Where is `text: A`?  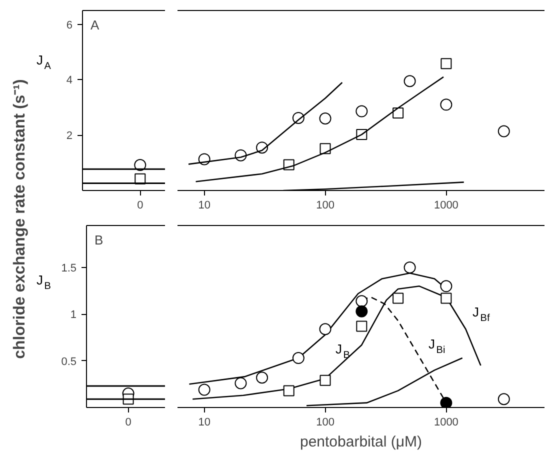
text: A is located at coordinates (95, 25).